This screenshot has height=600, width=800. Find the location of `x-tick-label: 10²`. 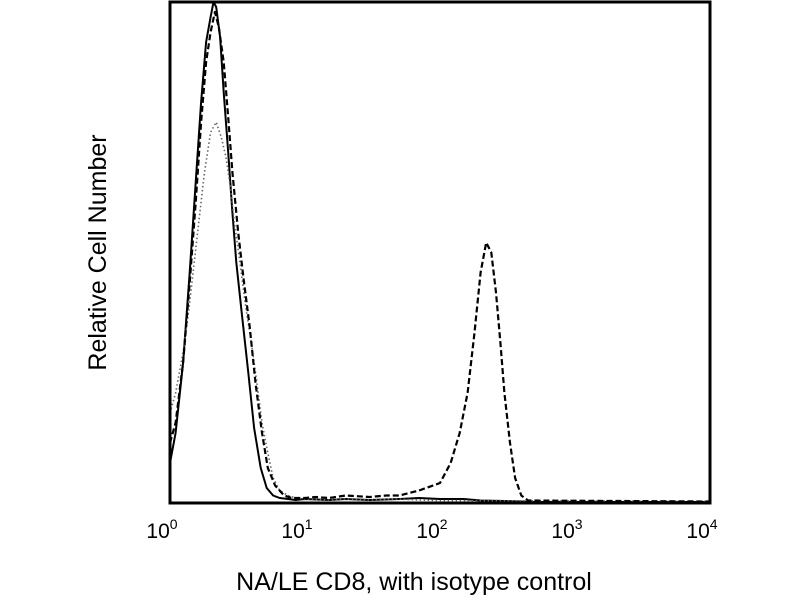

x-tick-label: 10² is located at coordinates (431, 529).